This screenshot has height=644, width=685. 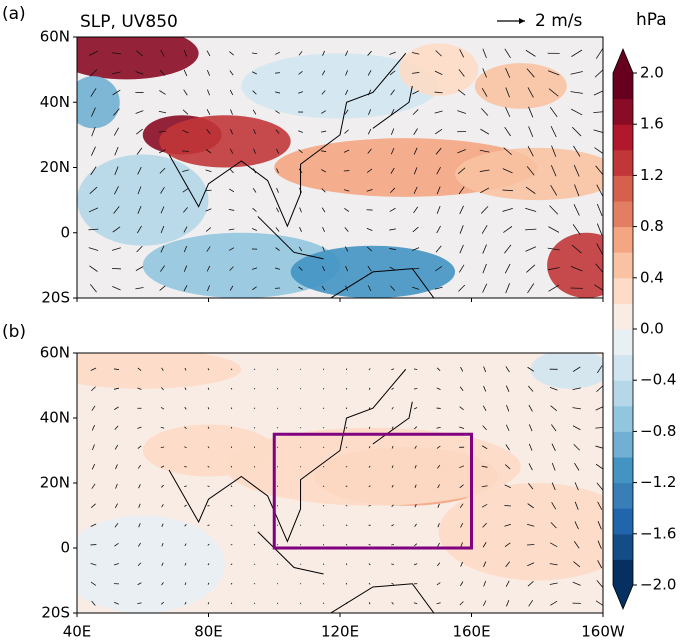 What do you see at coordinates (652, 277) in the screenshot?
I see `colorbar-tick-label: 0.4` at bounding box center [652, 277].